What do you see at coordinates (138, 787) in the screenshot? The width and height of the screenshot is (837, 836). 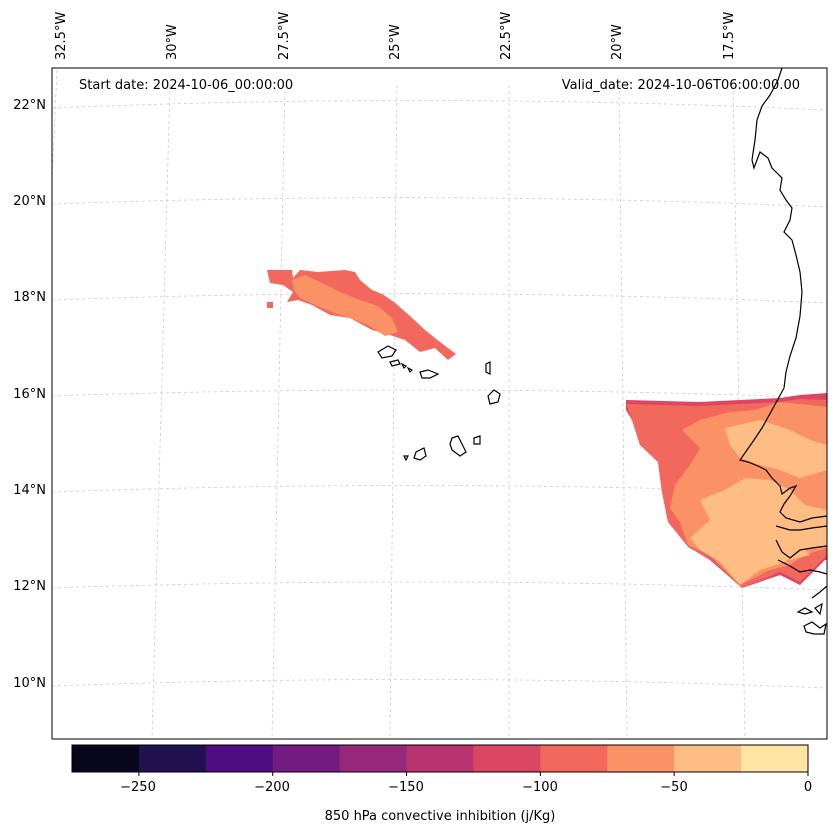 I see `colorbar-tick-label: −250` at bounding box center [138, 787].